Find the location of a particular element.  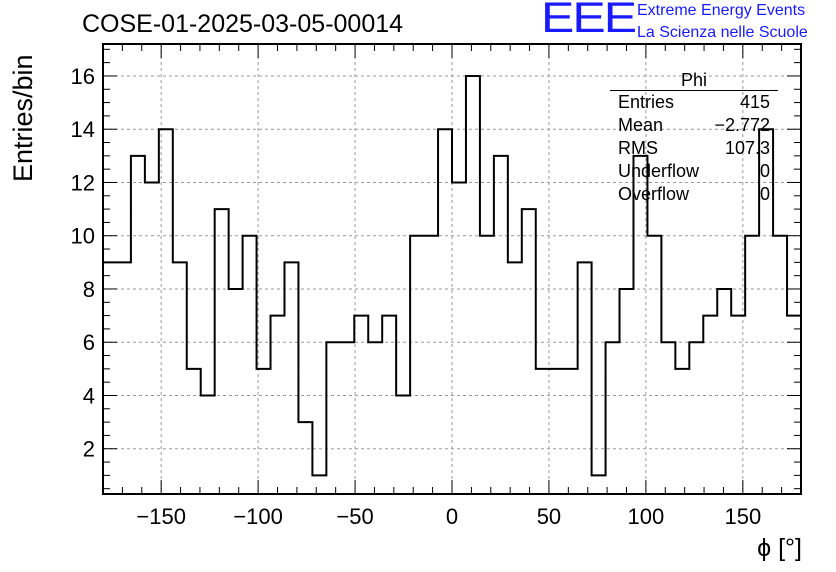

chart-title: COSE-01-2025-03-05-00014 is located at coordinates (243, 24).